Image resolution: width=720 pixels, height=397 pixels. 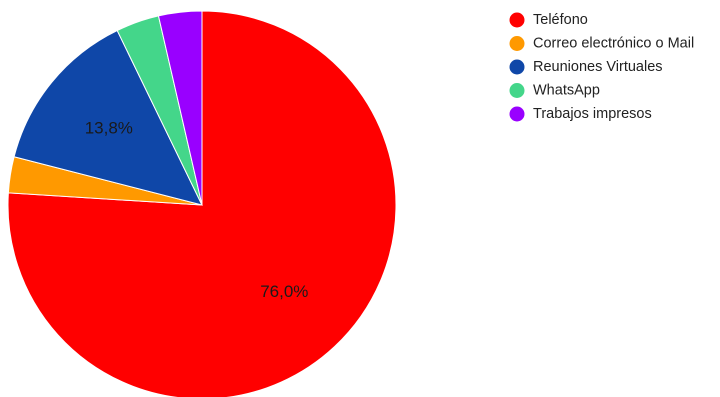 What do you see at coordinates (598, 67) in the screenshot?
I see `legend-label-2: Reuniones Virtuales` at bounding box center [598, 67].